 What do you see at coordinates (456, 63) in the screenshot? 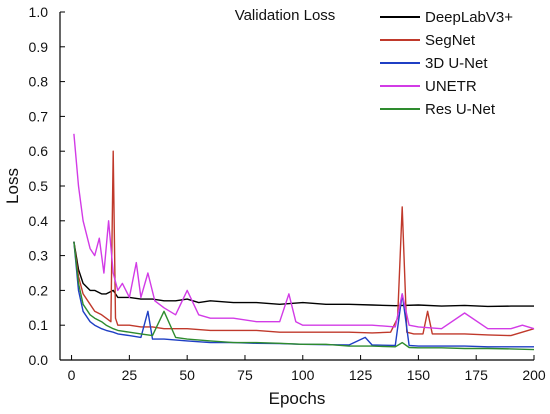
I see `legend-label: 3D U-Net` at bounding box center [456, 63].